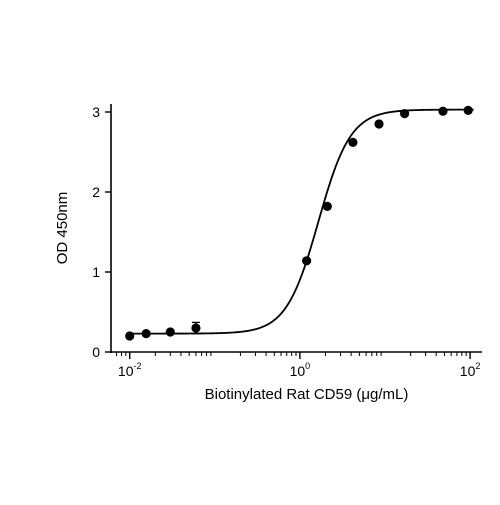  I want to click on x-axis-label: Biotinylated Rat CD59 (μg/mL), so click(307, 394).